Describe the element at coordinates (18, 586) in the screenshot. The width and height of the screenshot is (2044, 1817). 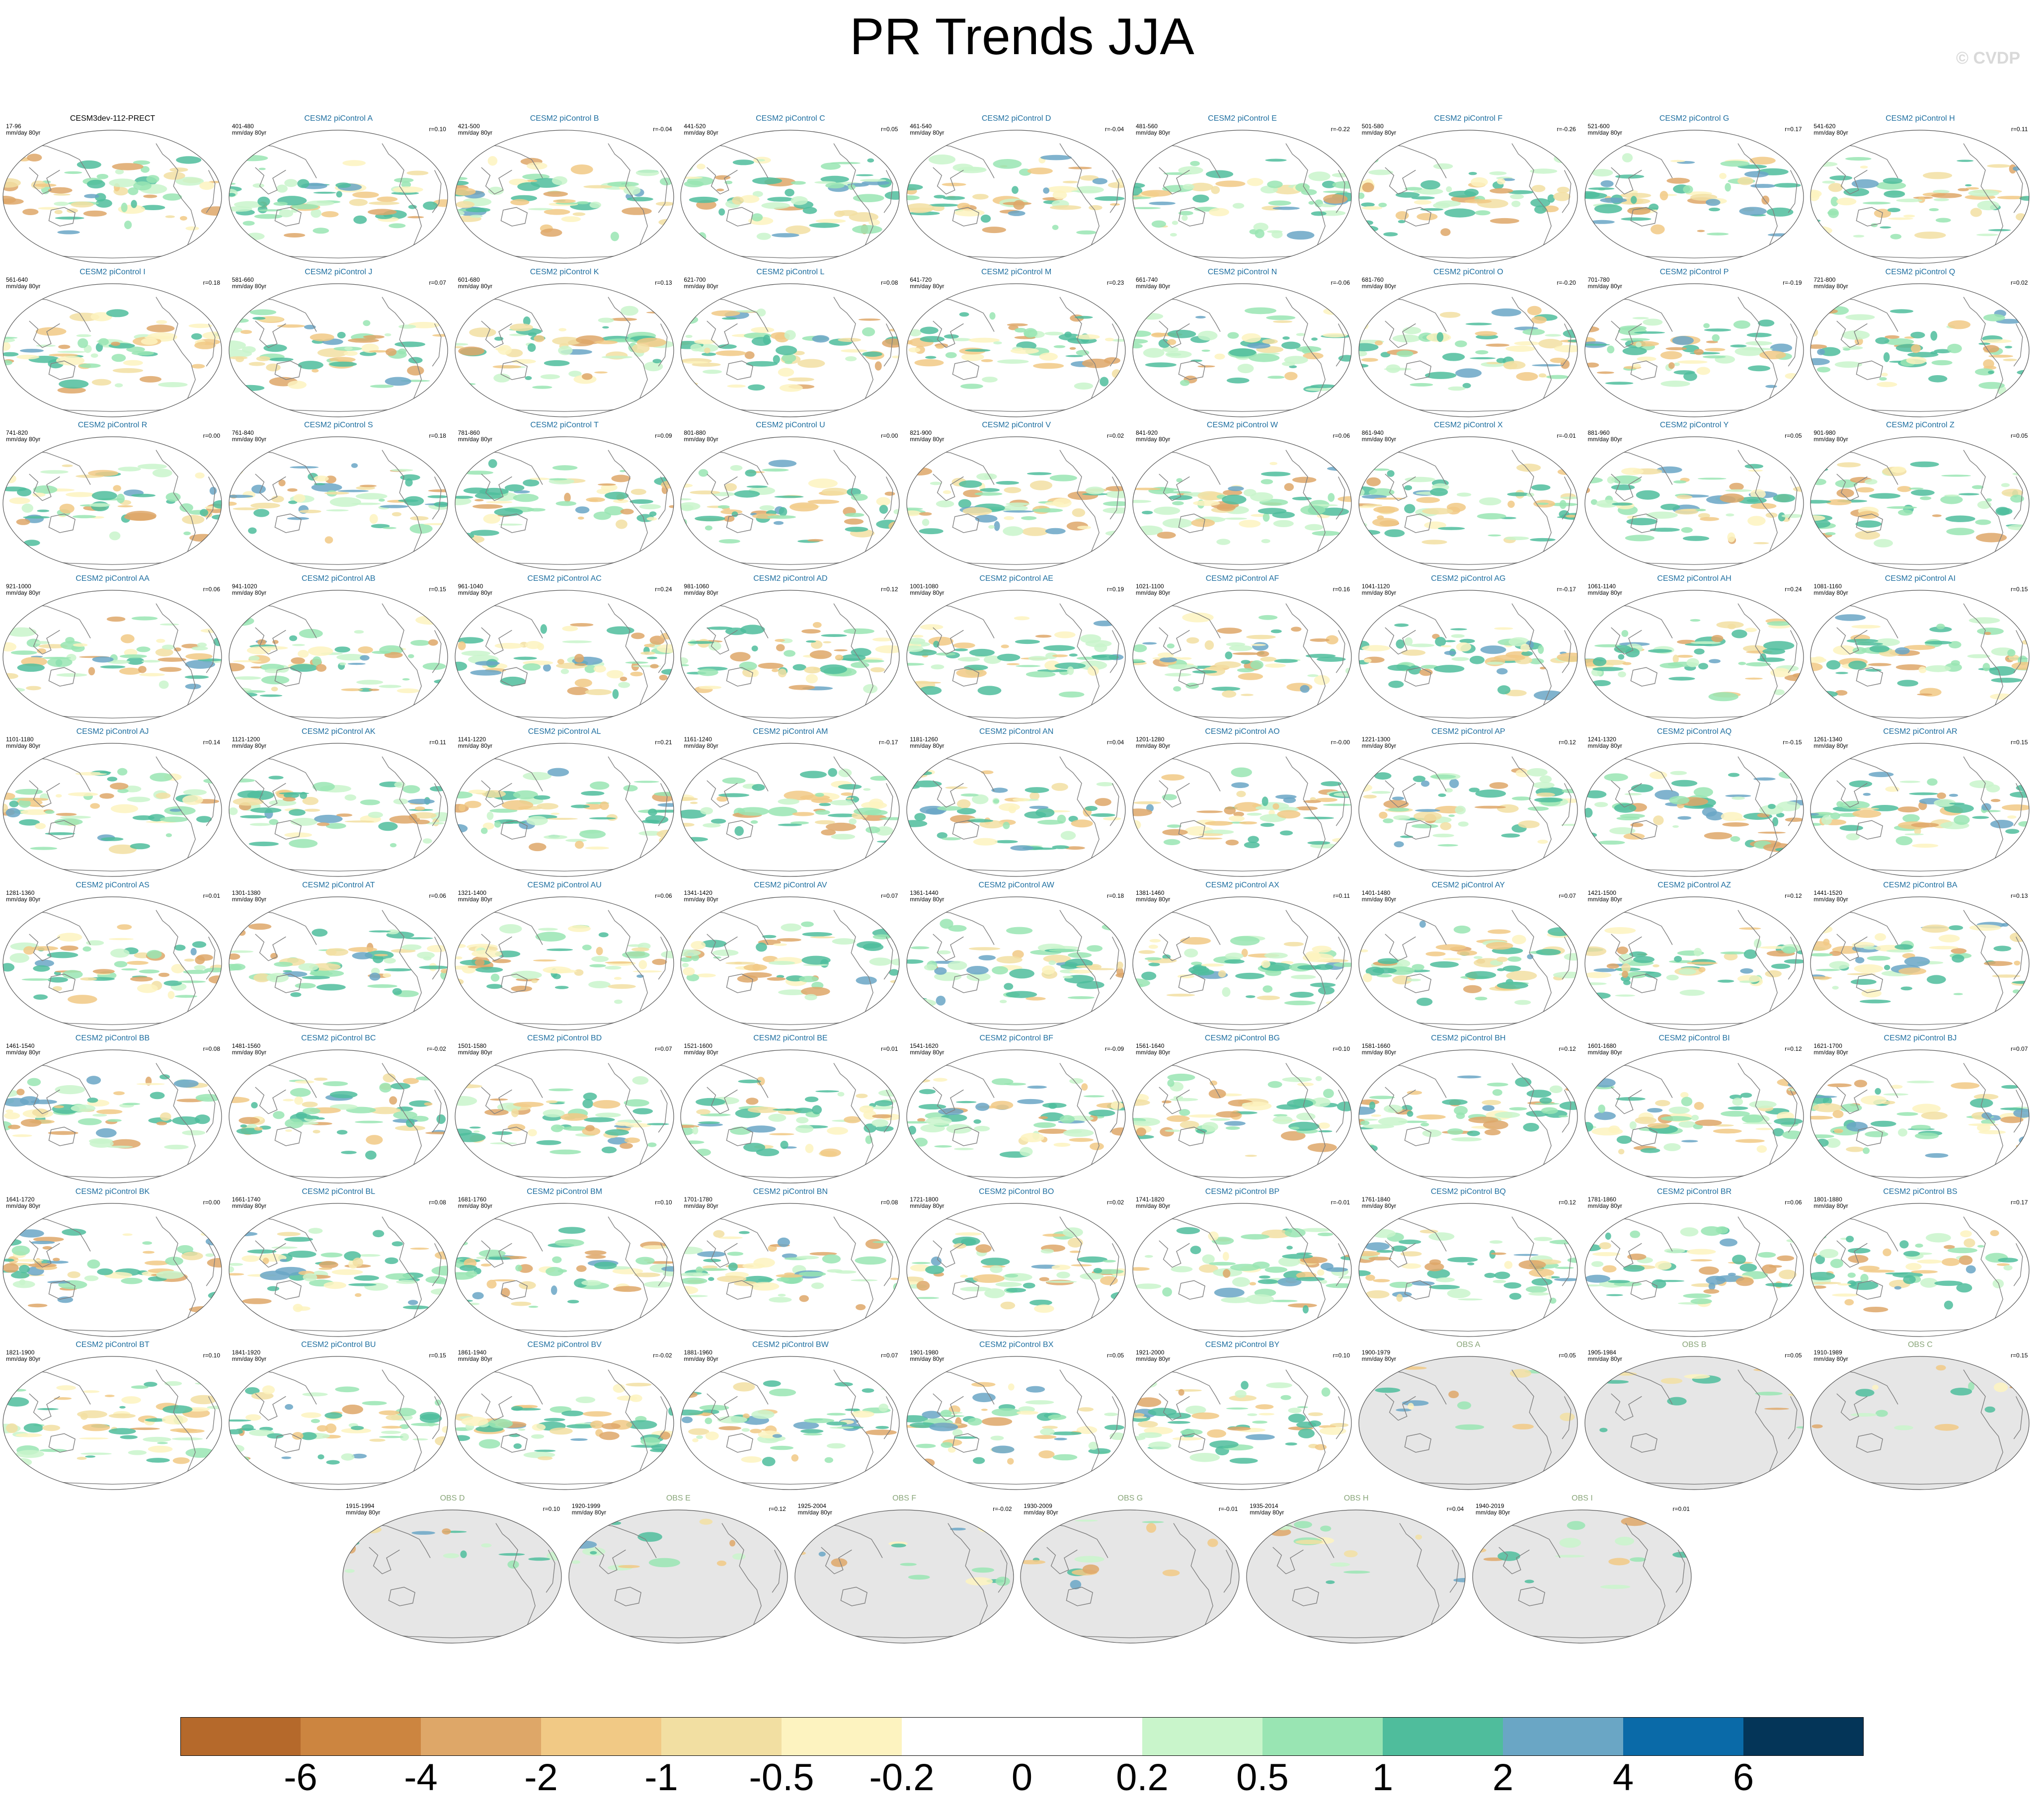
I see `panel-period: 921-1000` at that location.